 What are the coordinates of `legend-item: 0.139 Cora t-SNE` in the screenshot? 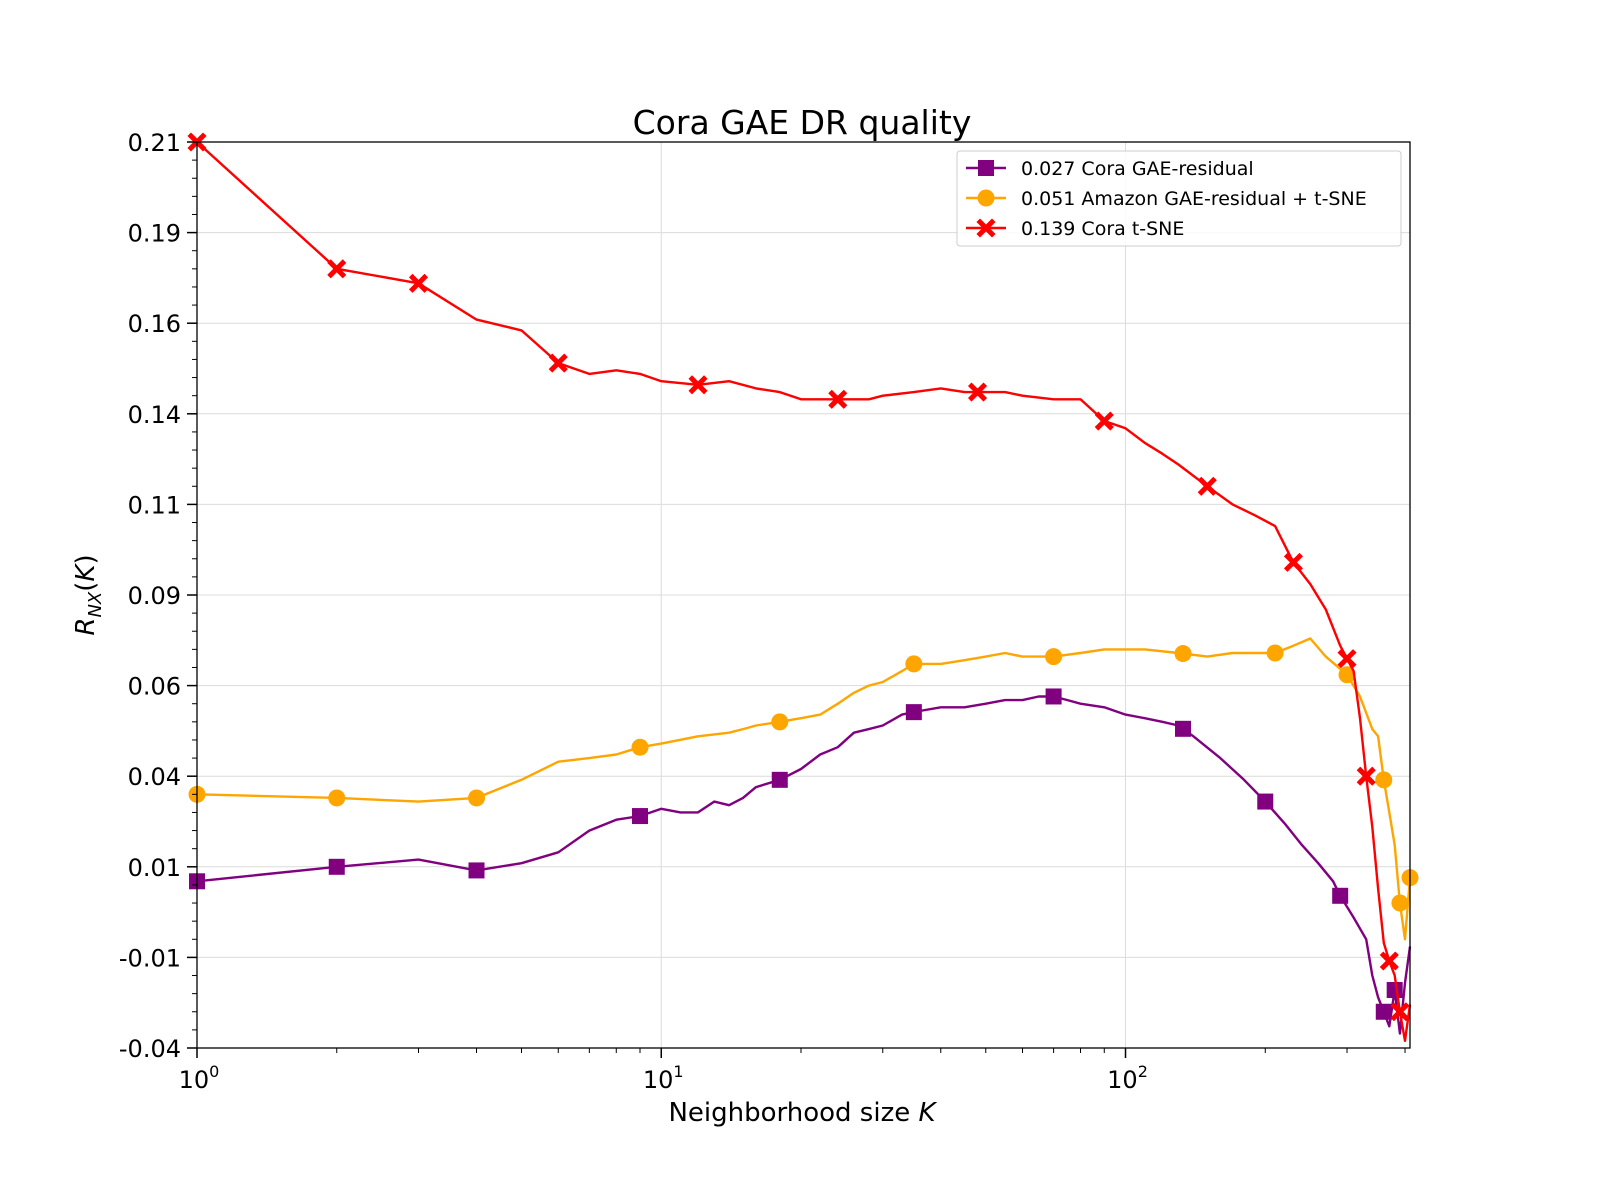 It's located at (1075, 229).